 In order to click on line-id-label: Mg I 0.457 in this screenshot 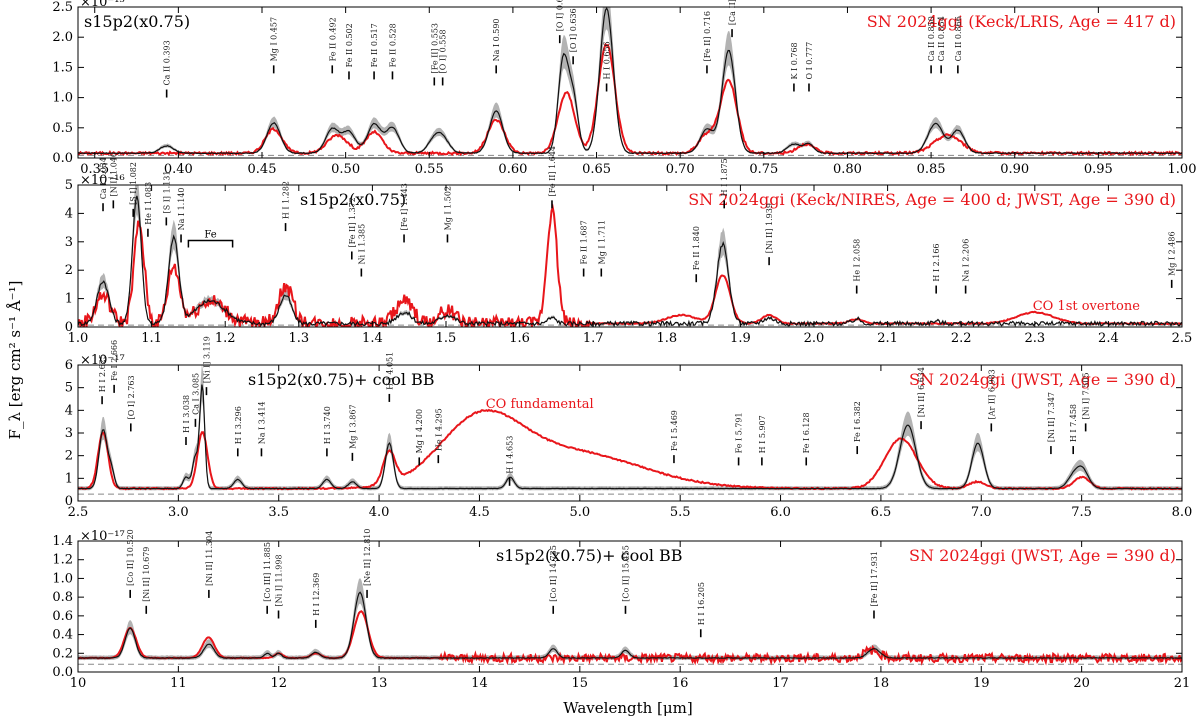, I will do `click(274, 39)`.